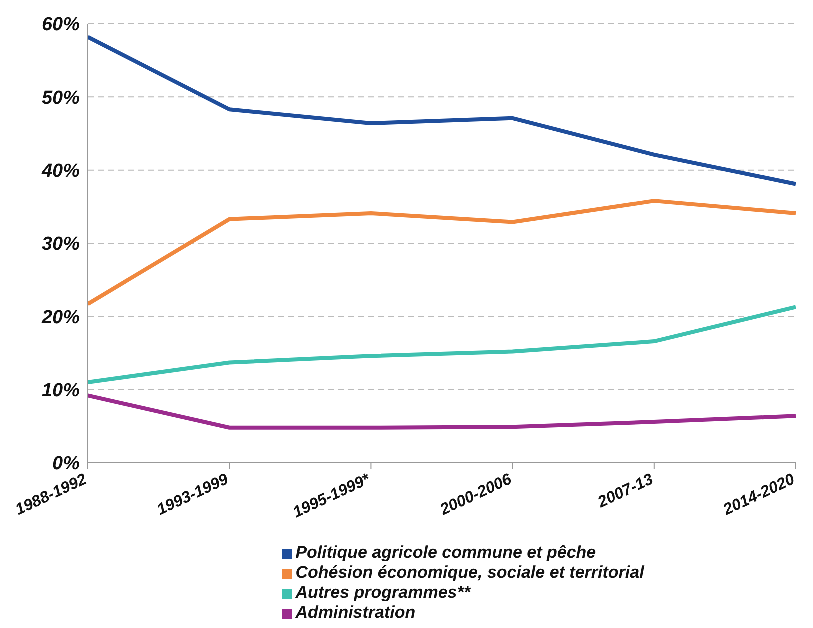 This screenshot has height=628, width=813. What do you see at coordinates (66, 464) in the screenshot?
I see `y-tick-label: 0%` at bounding box center [66, 464].